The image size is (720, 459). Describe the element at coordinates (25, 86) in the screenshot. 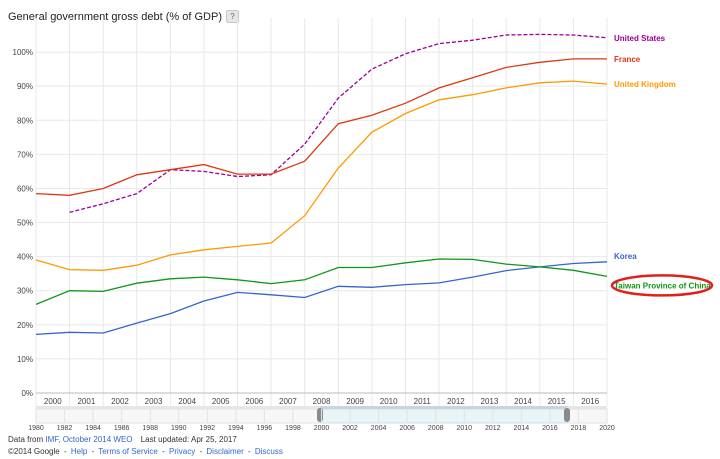

I see `y-tick-label: 90%` at that location.